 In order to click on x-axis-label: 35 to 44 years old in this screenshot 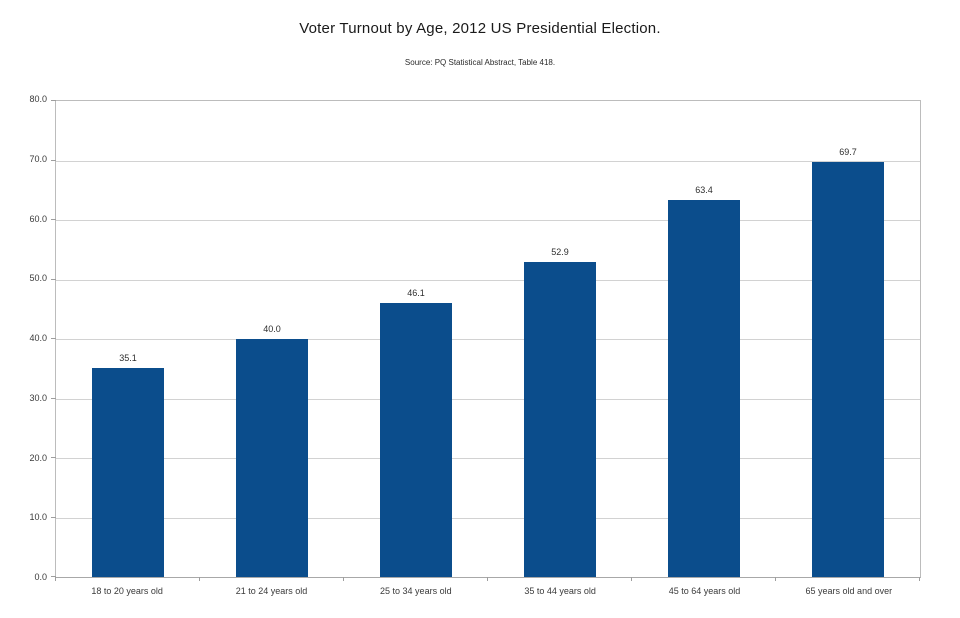, I will do `click(560, 591)`.